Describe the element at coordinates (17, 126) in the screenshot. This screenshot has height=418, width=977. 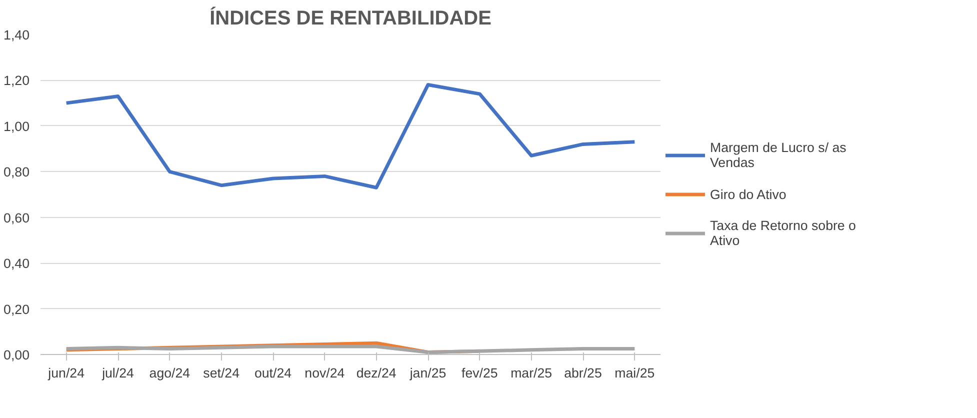
I see `y-tick-label: 1,00` at that location.